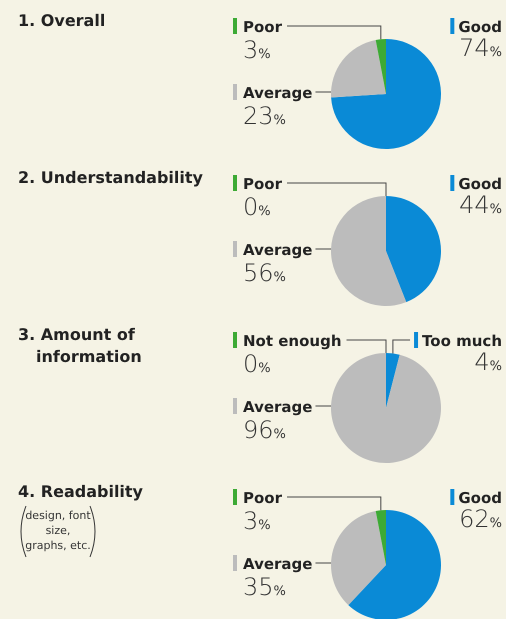  What do you see at coordinates (264, 587) in the screenshot?
I see `data-label: 35%` at bounding box center [264, 587].